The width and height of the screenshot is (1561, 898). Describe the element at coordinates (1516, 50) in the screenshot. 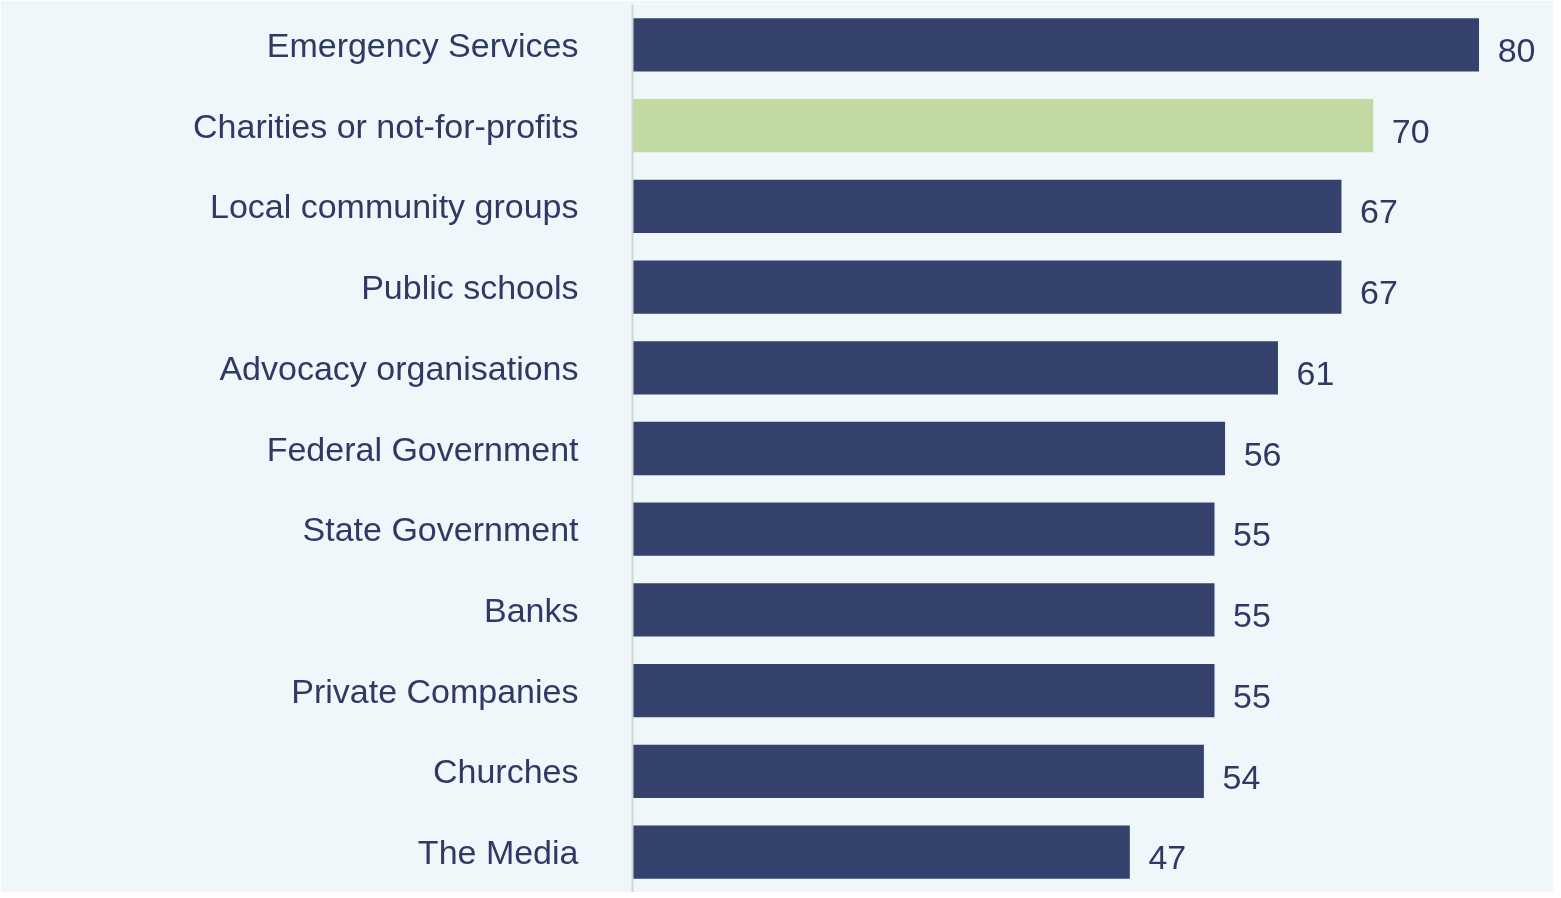

I see `data-label: 80` at that location.